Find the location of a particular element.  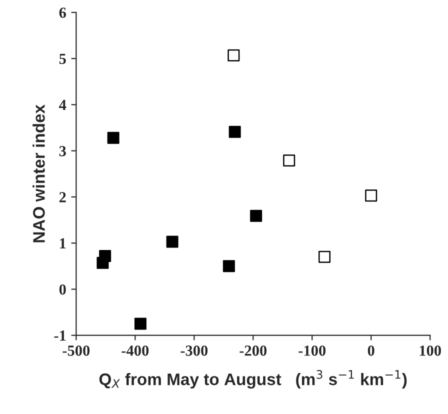

y-tick-label: 6 is located at coordinates (62, 13).